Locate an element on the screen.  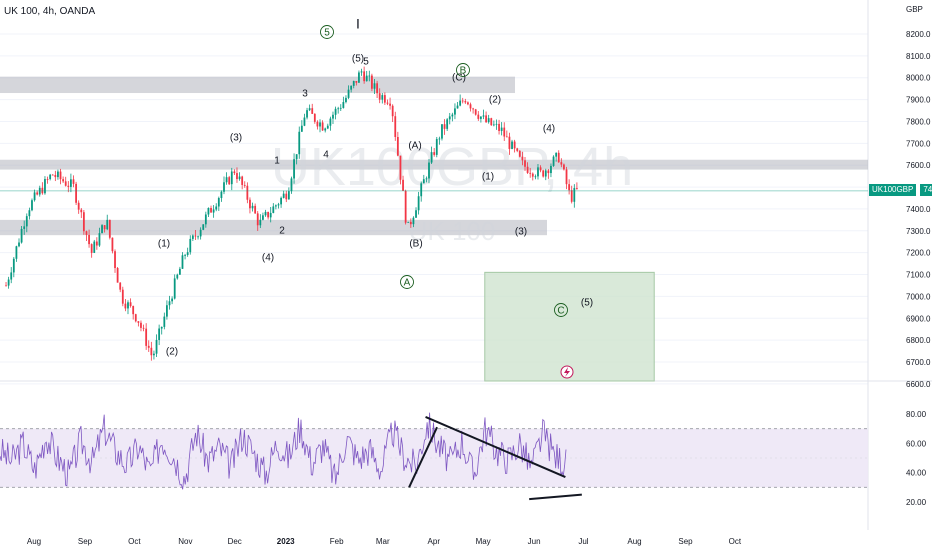
symbol-title: UK 100, 4h, OANDA is located at coordinates (50, 11).